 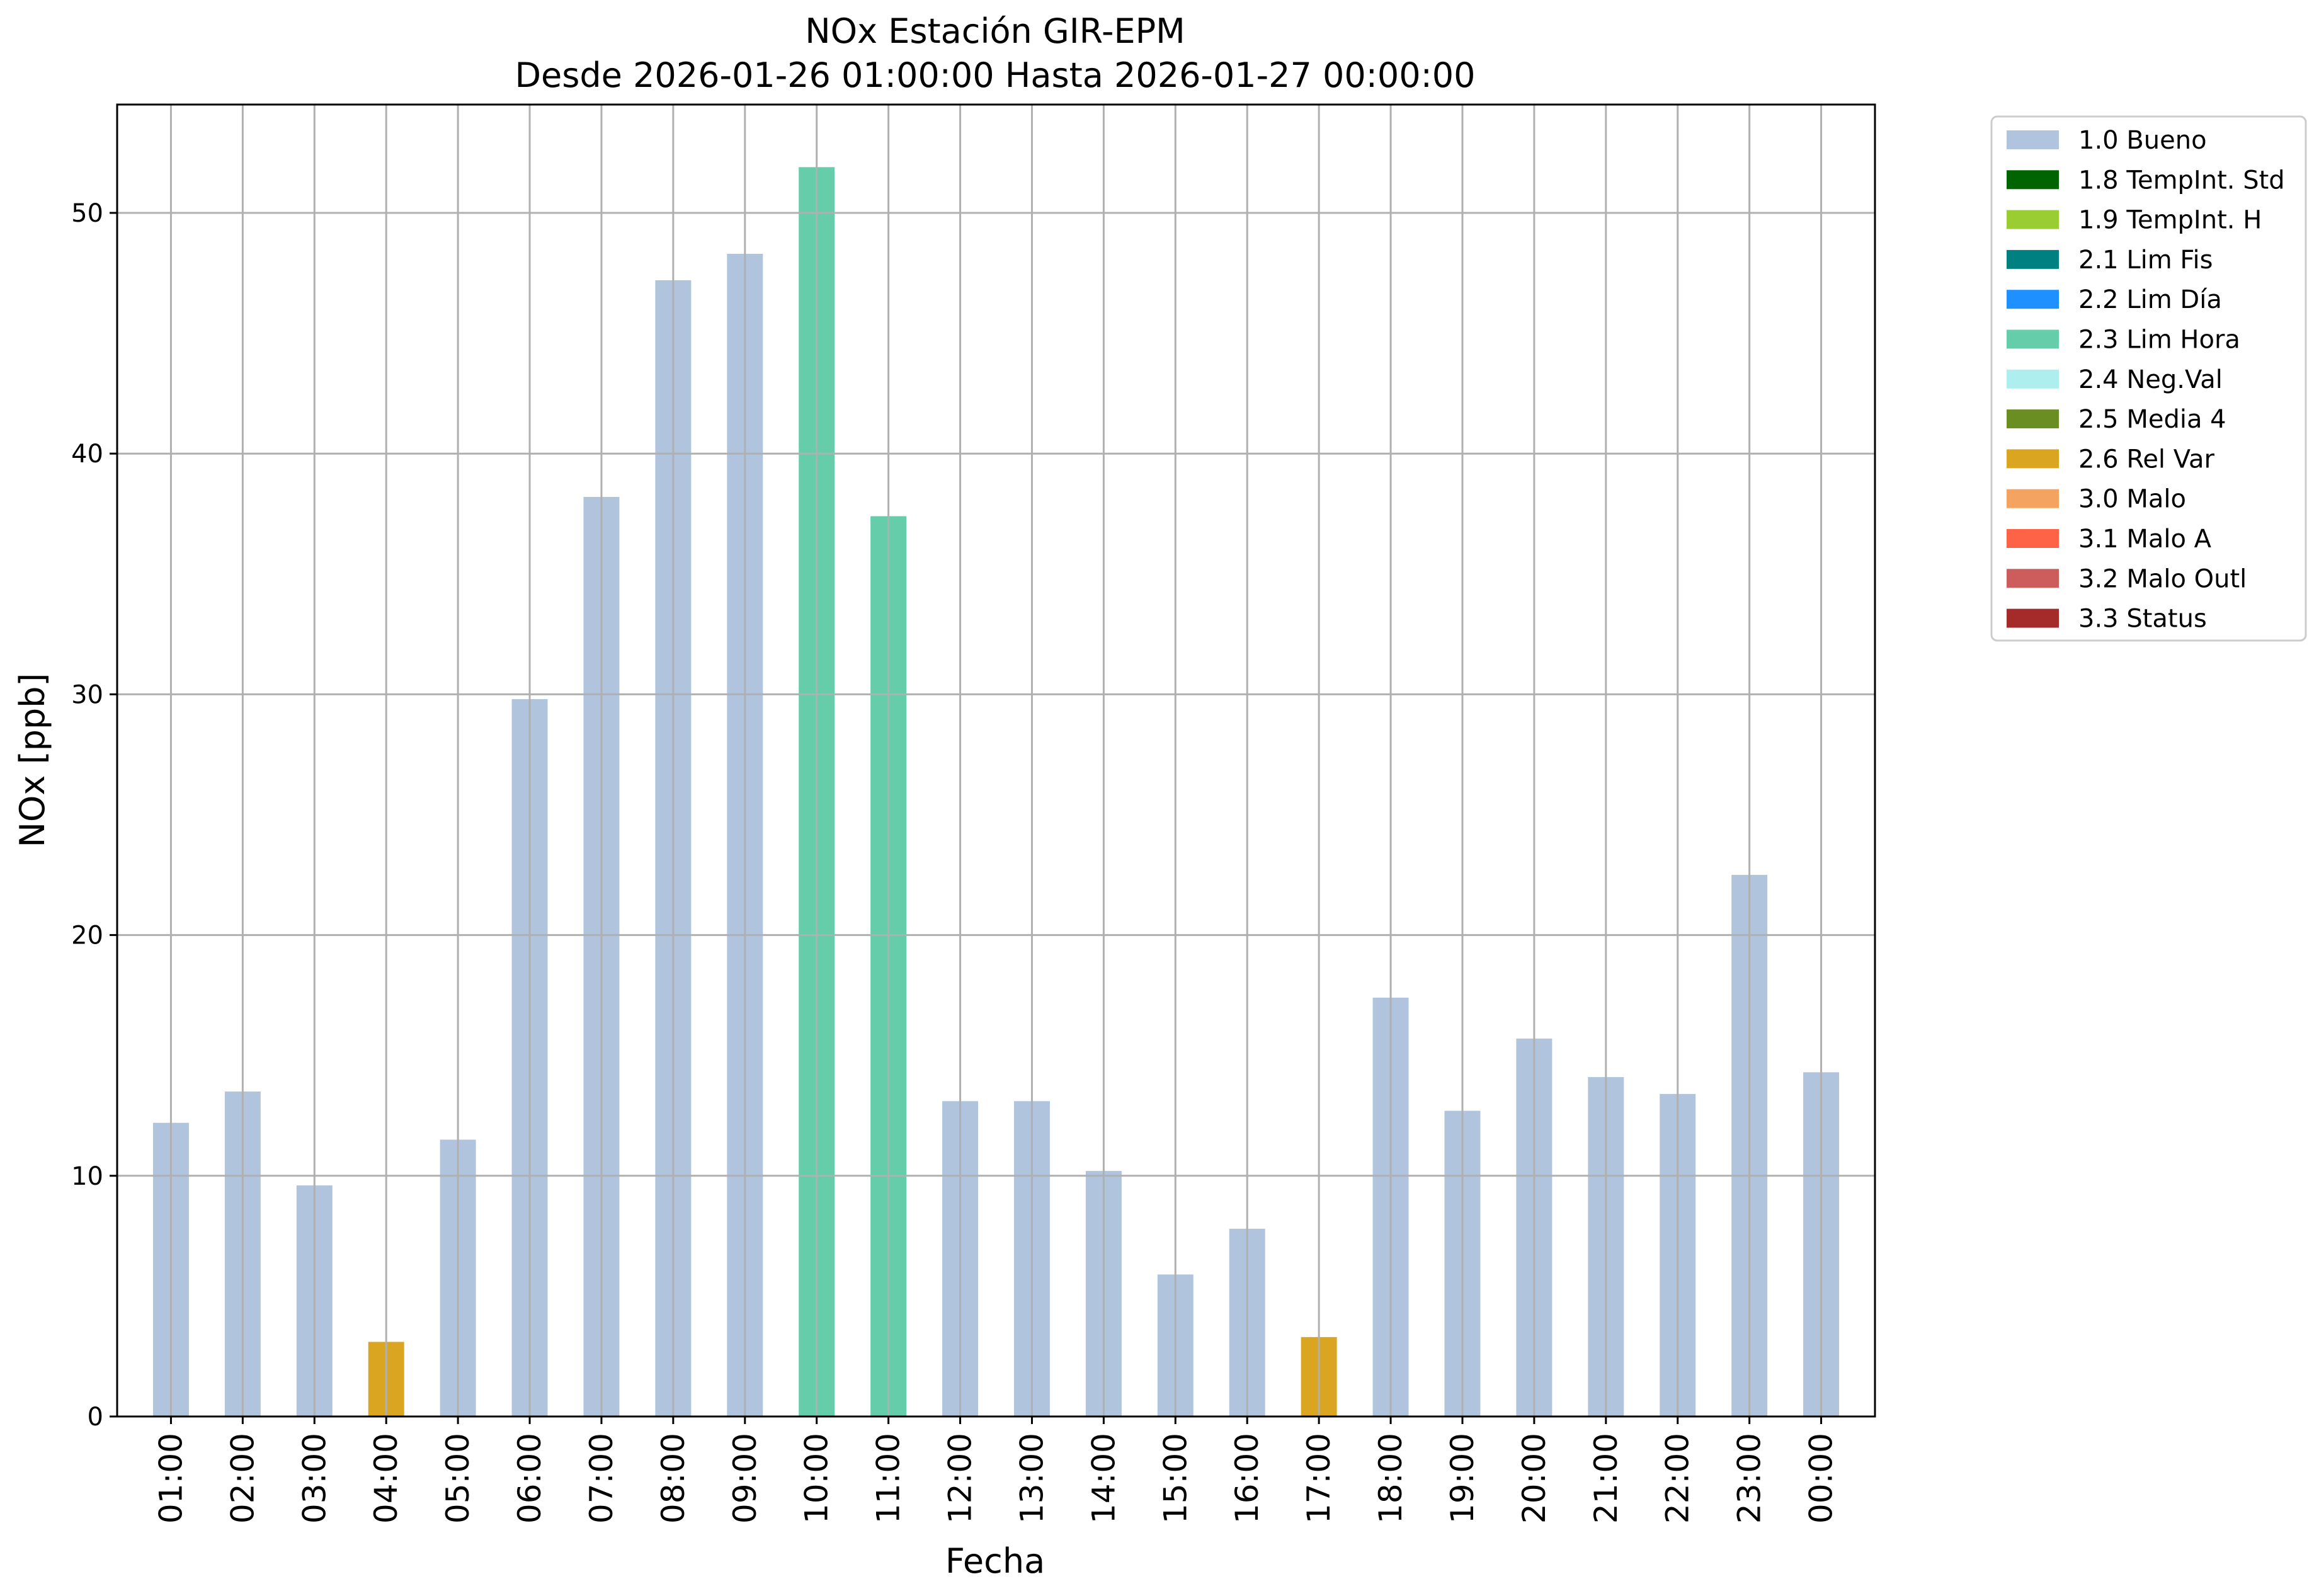 What do you see at coordinates (960, 1478) in the screenshot?
I see `x-tick-label: 12:00` at bounding box center [960, 1478].